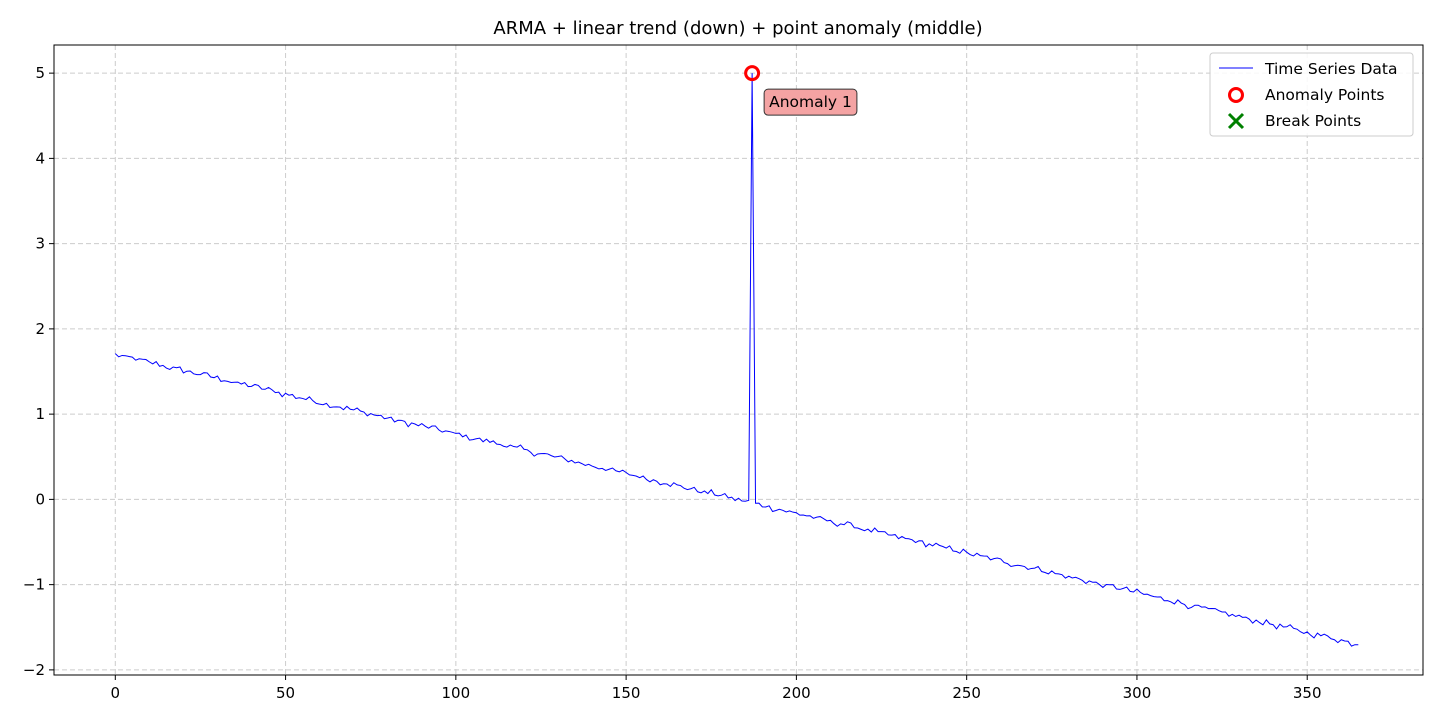 This screenshot has width=1440, height=720. I want to click on legend-anomaly-swatch, so click(1236, 95).